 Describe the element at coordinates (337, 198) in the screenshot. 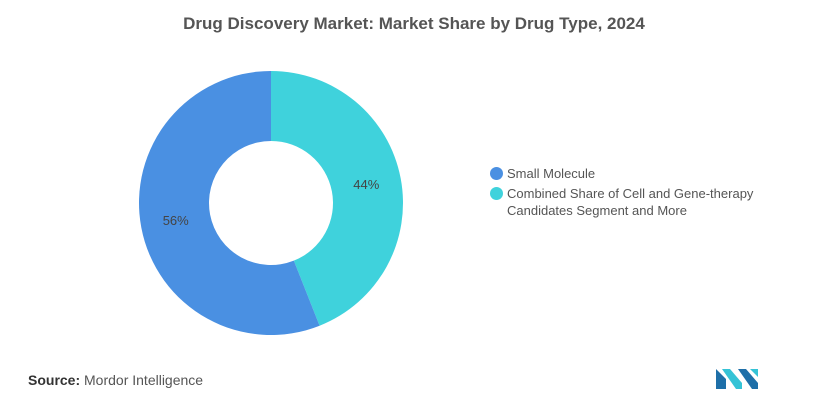

I see `donut-slice-cell-gene-therapy` at that location.